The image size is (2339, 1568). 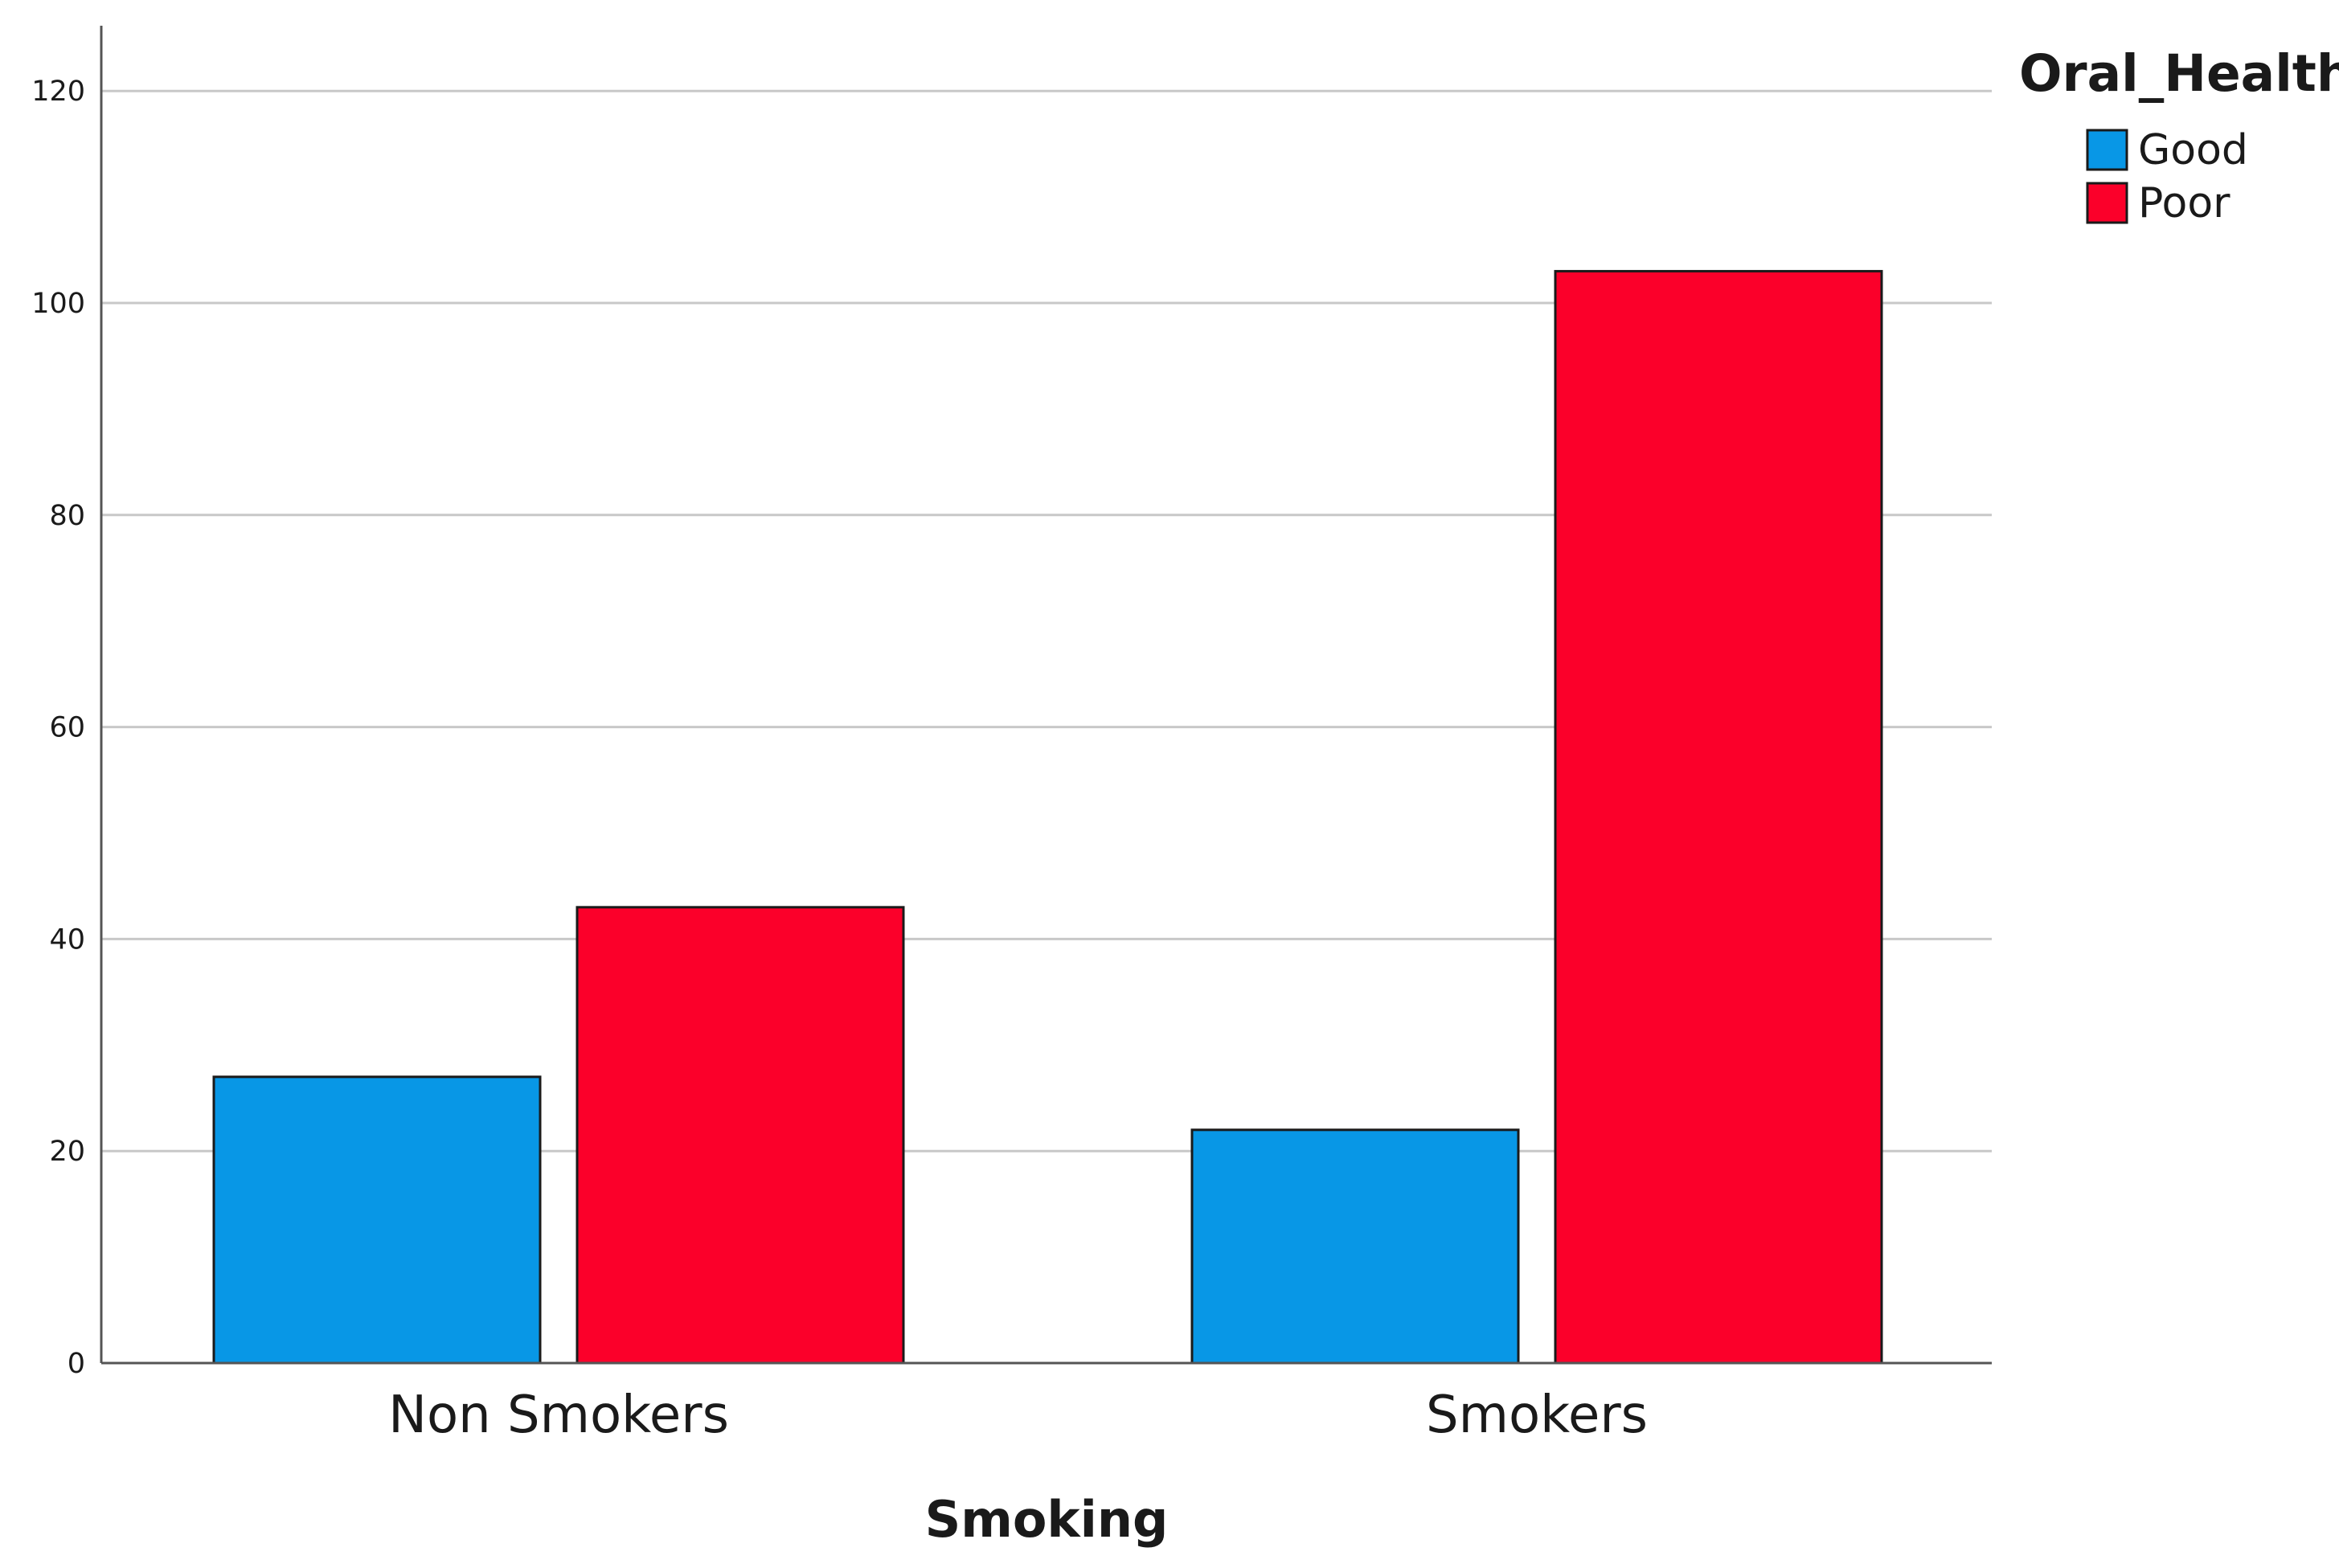 I want to click on x-category-label: Non Smokers, so click(x=558, y=1415).